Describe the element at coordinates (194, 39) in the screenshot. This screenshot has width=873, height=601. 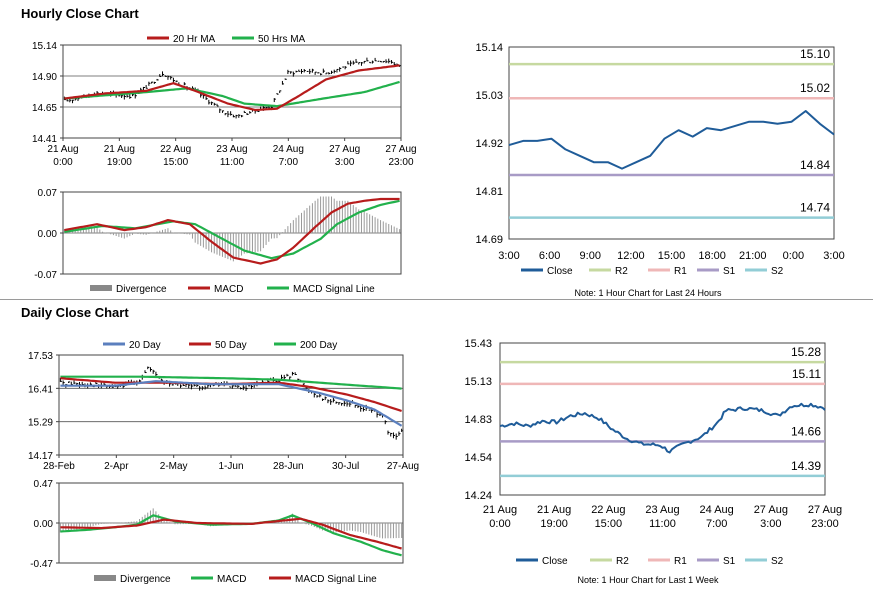
I see `hourly-ma-legend-label: 20 Hr MA` at that location.